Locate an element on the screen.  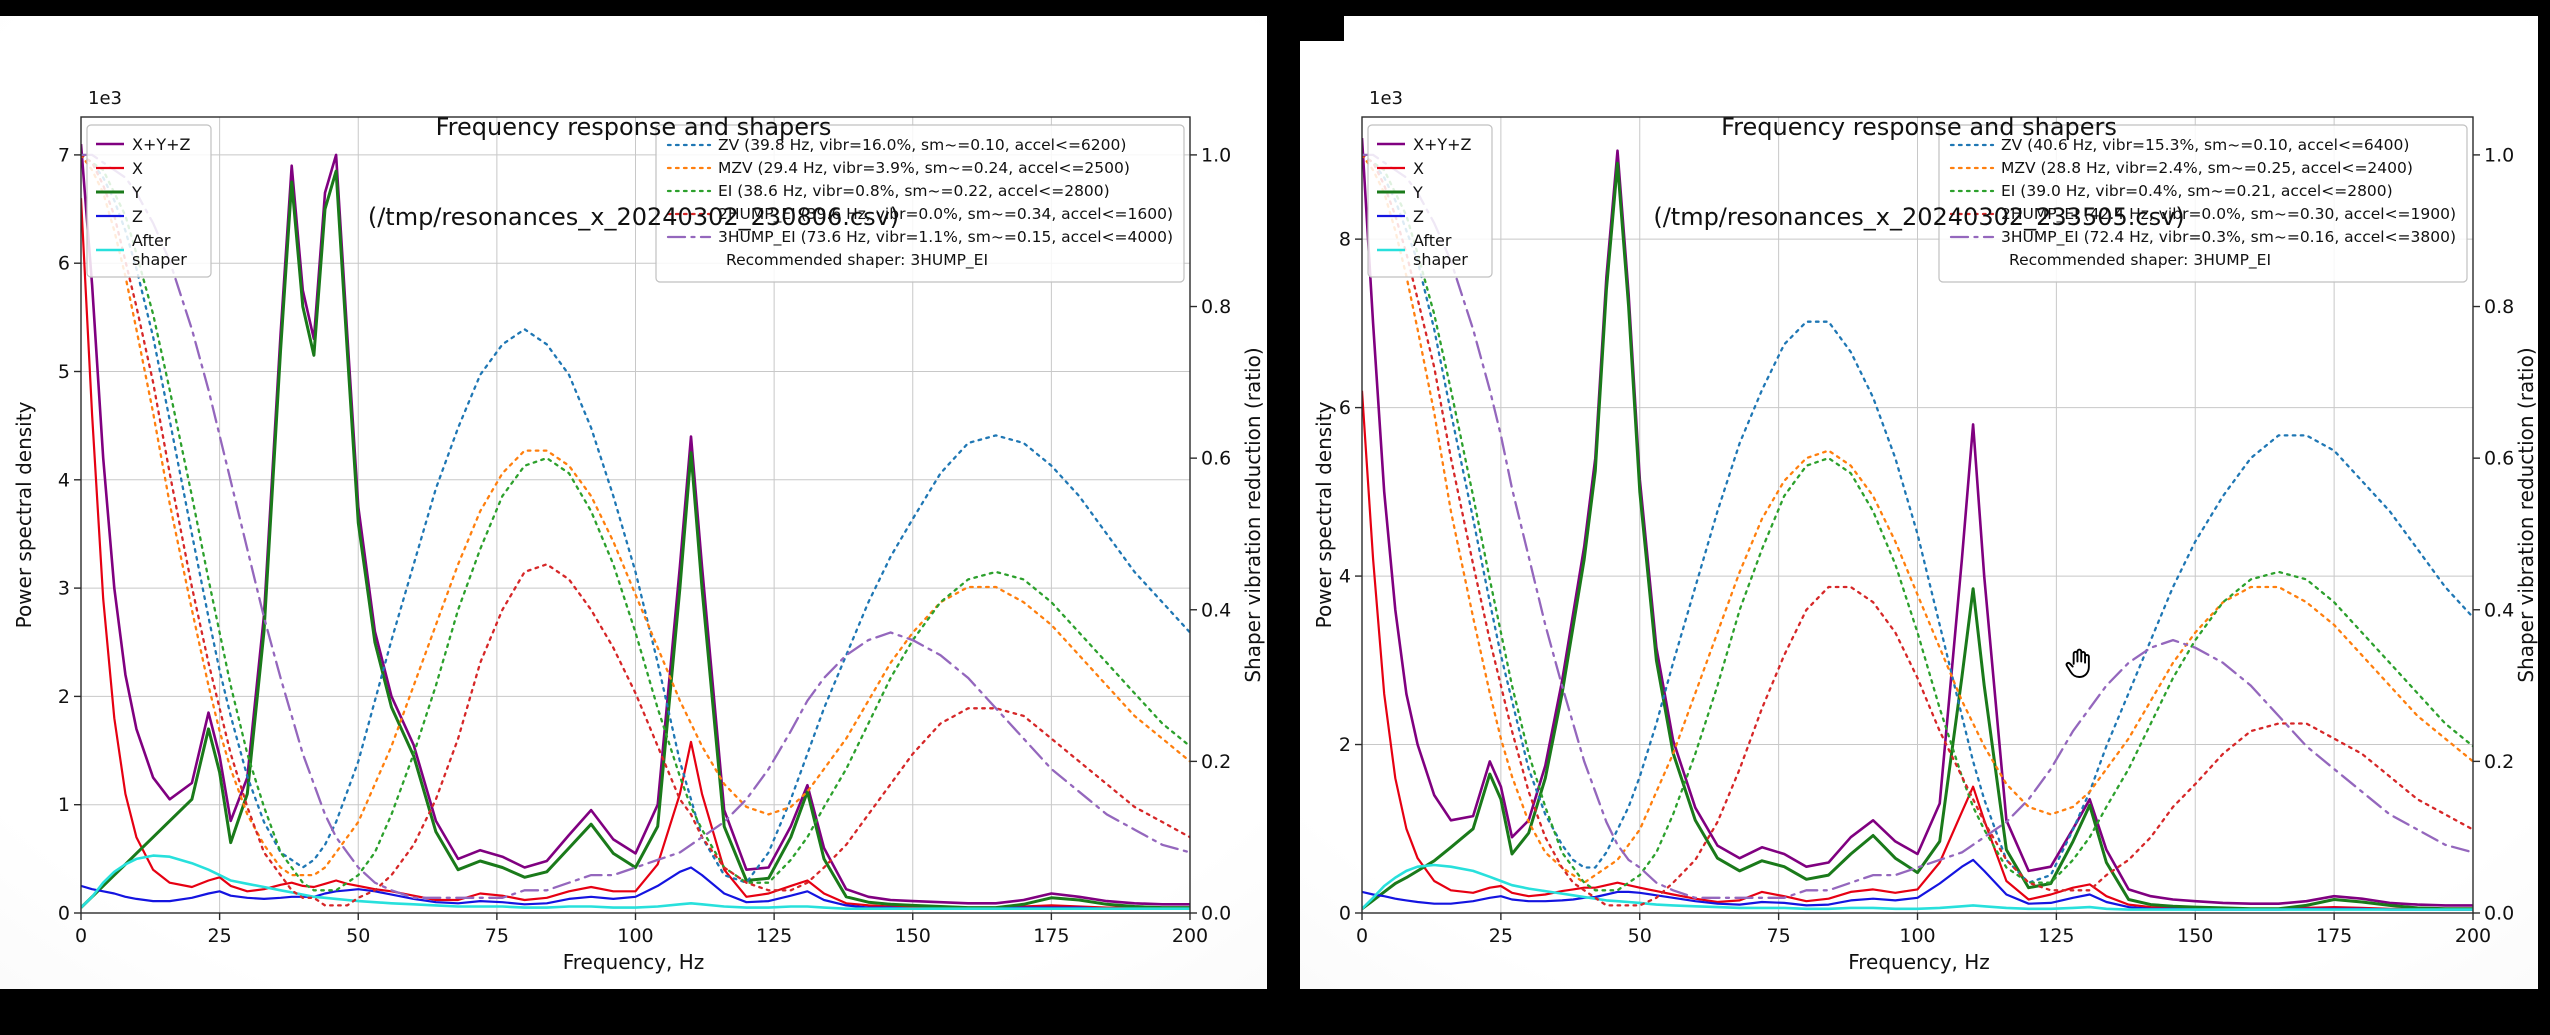
svg-text: 0.2 is located at coordinates (1216, 762).